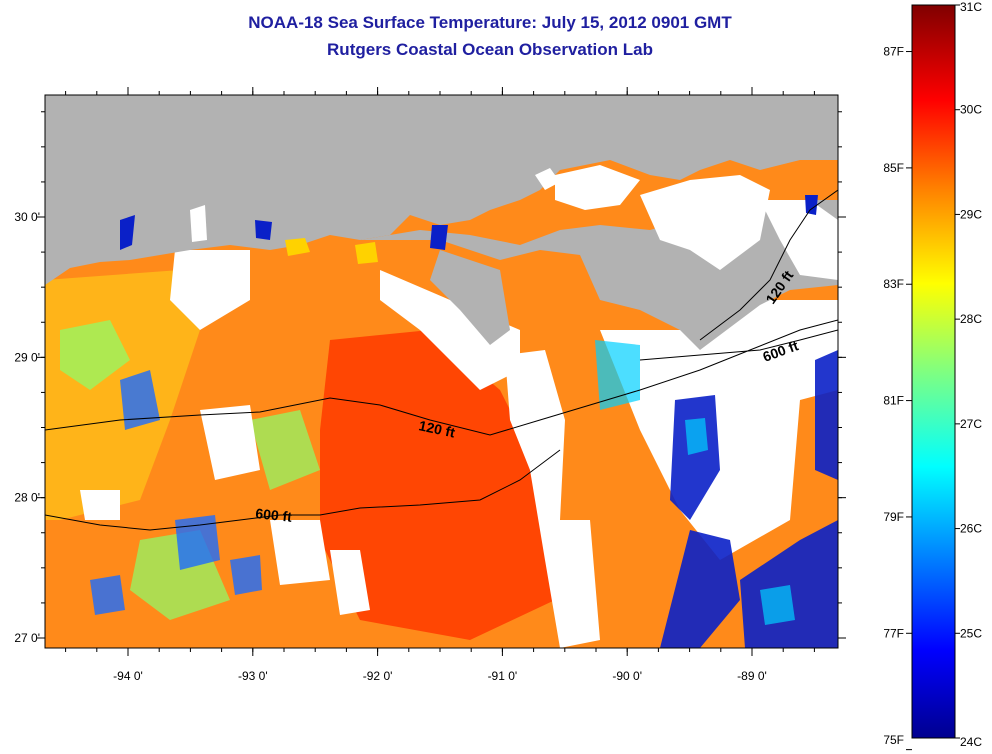 Image resolution: width=992 pixels, height=754 pixels. What do you see at coordinates (469, 222) in the screenshot?
I see `lake-blue-coast` at bounding box center [469, 222].